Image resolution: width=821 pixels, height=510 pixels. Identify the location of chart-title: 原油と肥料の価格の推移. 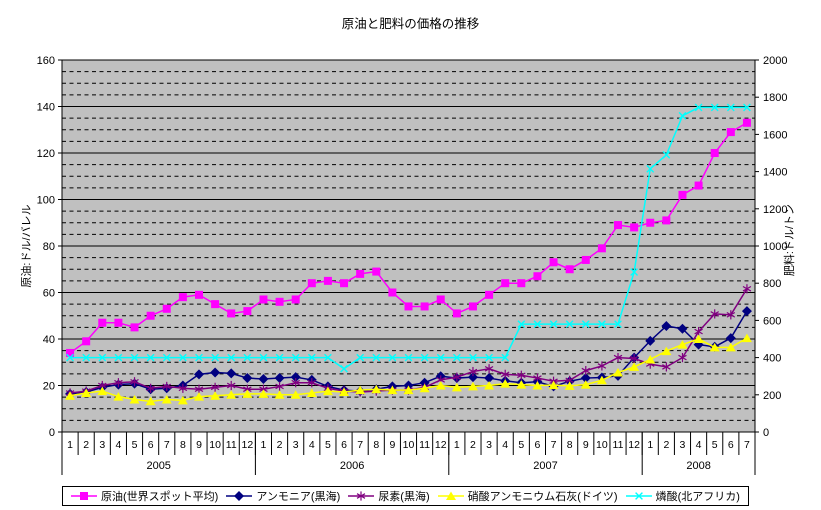
(410, 24).